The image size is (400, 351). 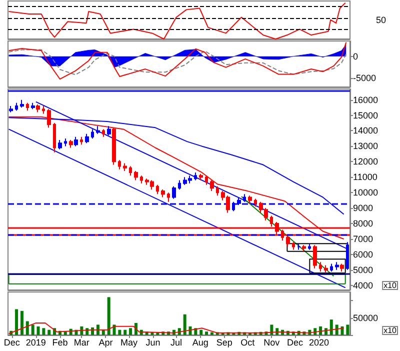 What do you see at coordinates (248, 343) in the screenshot?
I see `x-tick-label: Oct` at bounding box center [248, 343].